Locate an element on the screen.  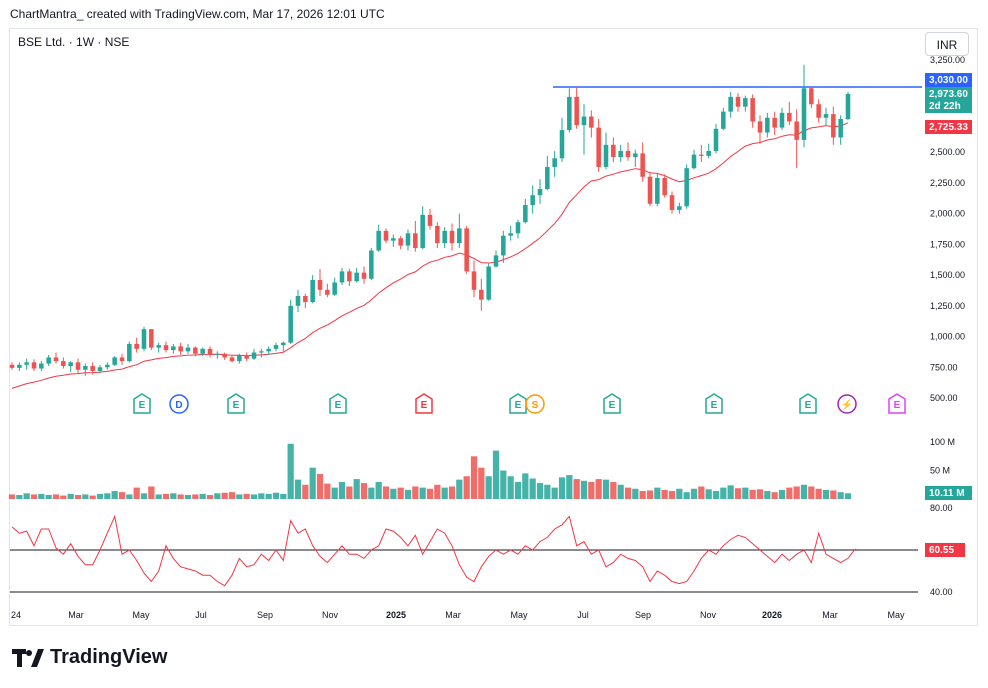
time-axis-year-label: 2025 is located at coordinates (396, 615).